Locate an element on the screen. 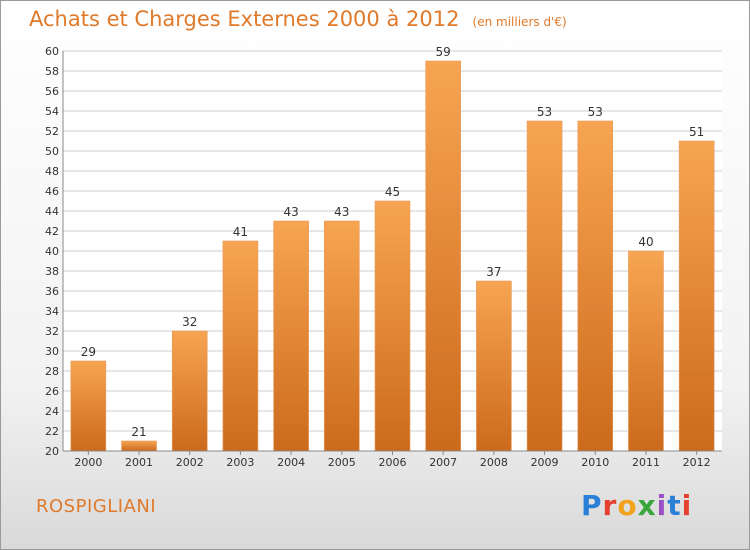 This screenshot has width=750, height=550. y-tick-label: 32 is located at coordinates (52, 331).